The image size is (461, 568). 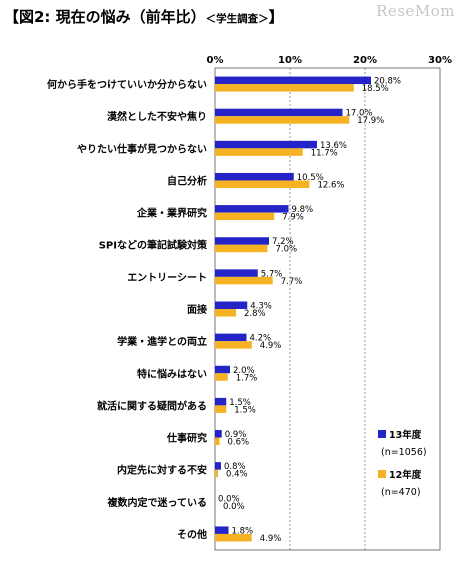 I want to click on x-tick-label: 30%, so click(x=440, y=60).